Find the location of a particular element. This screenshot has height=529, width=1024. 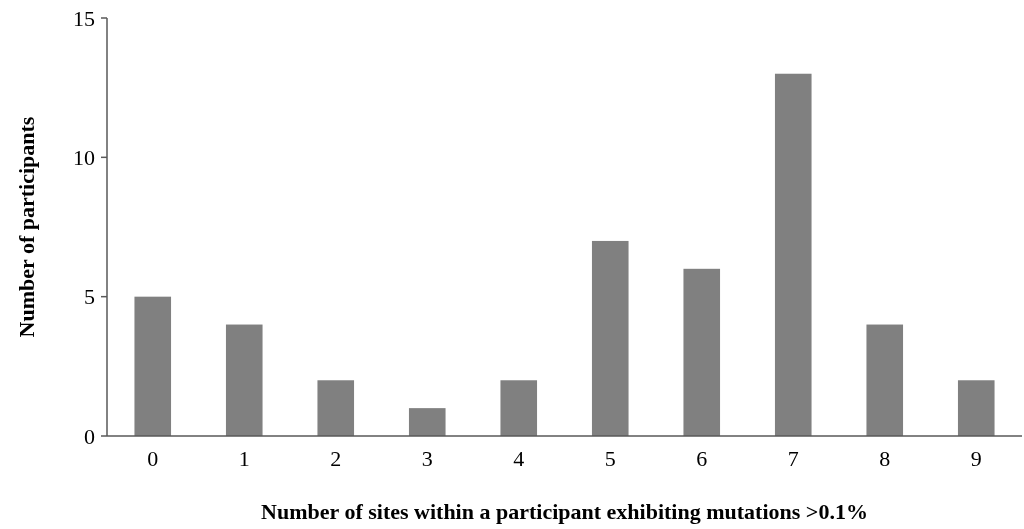

x-tick-label: 1 is located at coordinates (244, 458).